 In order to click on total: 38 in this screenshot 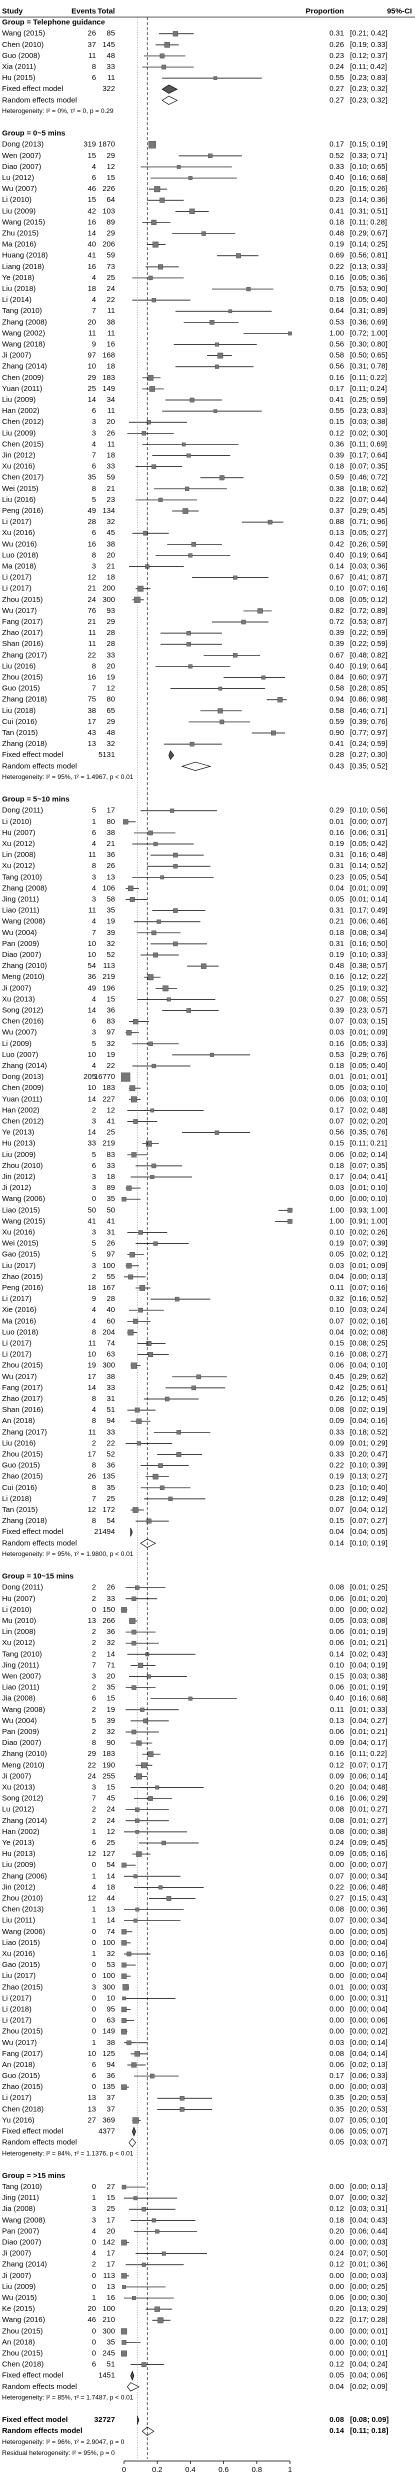, I will do `click(111, 2042)`.